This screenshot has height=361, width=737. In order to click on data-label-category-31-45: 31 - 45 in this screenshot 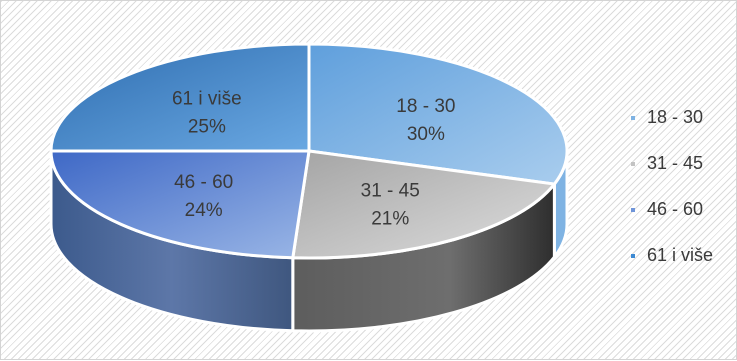, I will do `click(390, 191)`.